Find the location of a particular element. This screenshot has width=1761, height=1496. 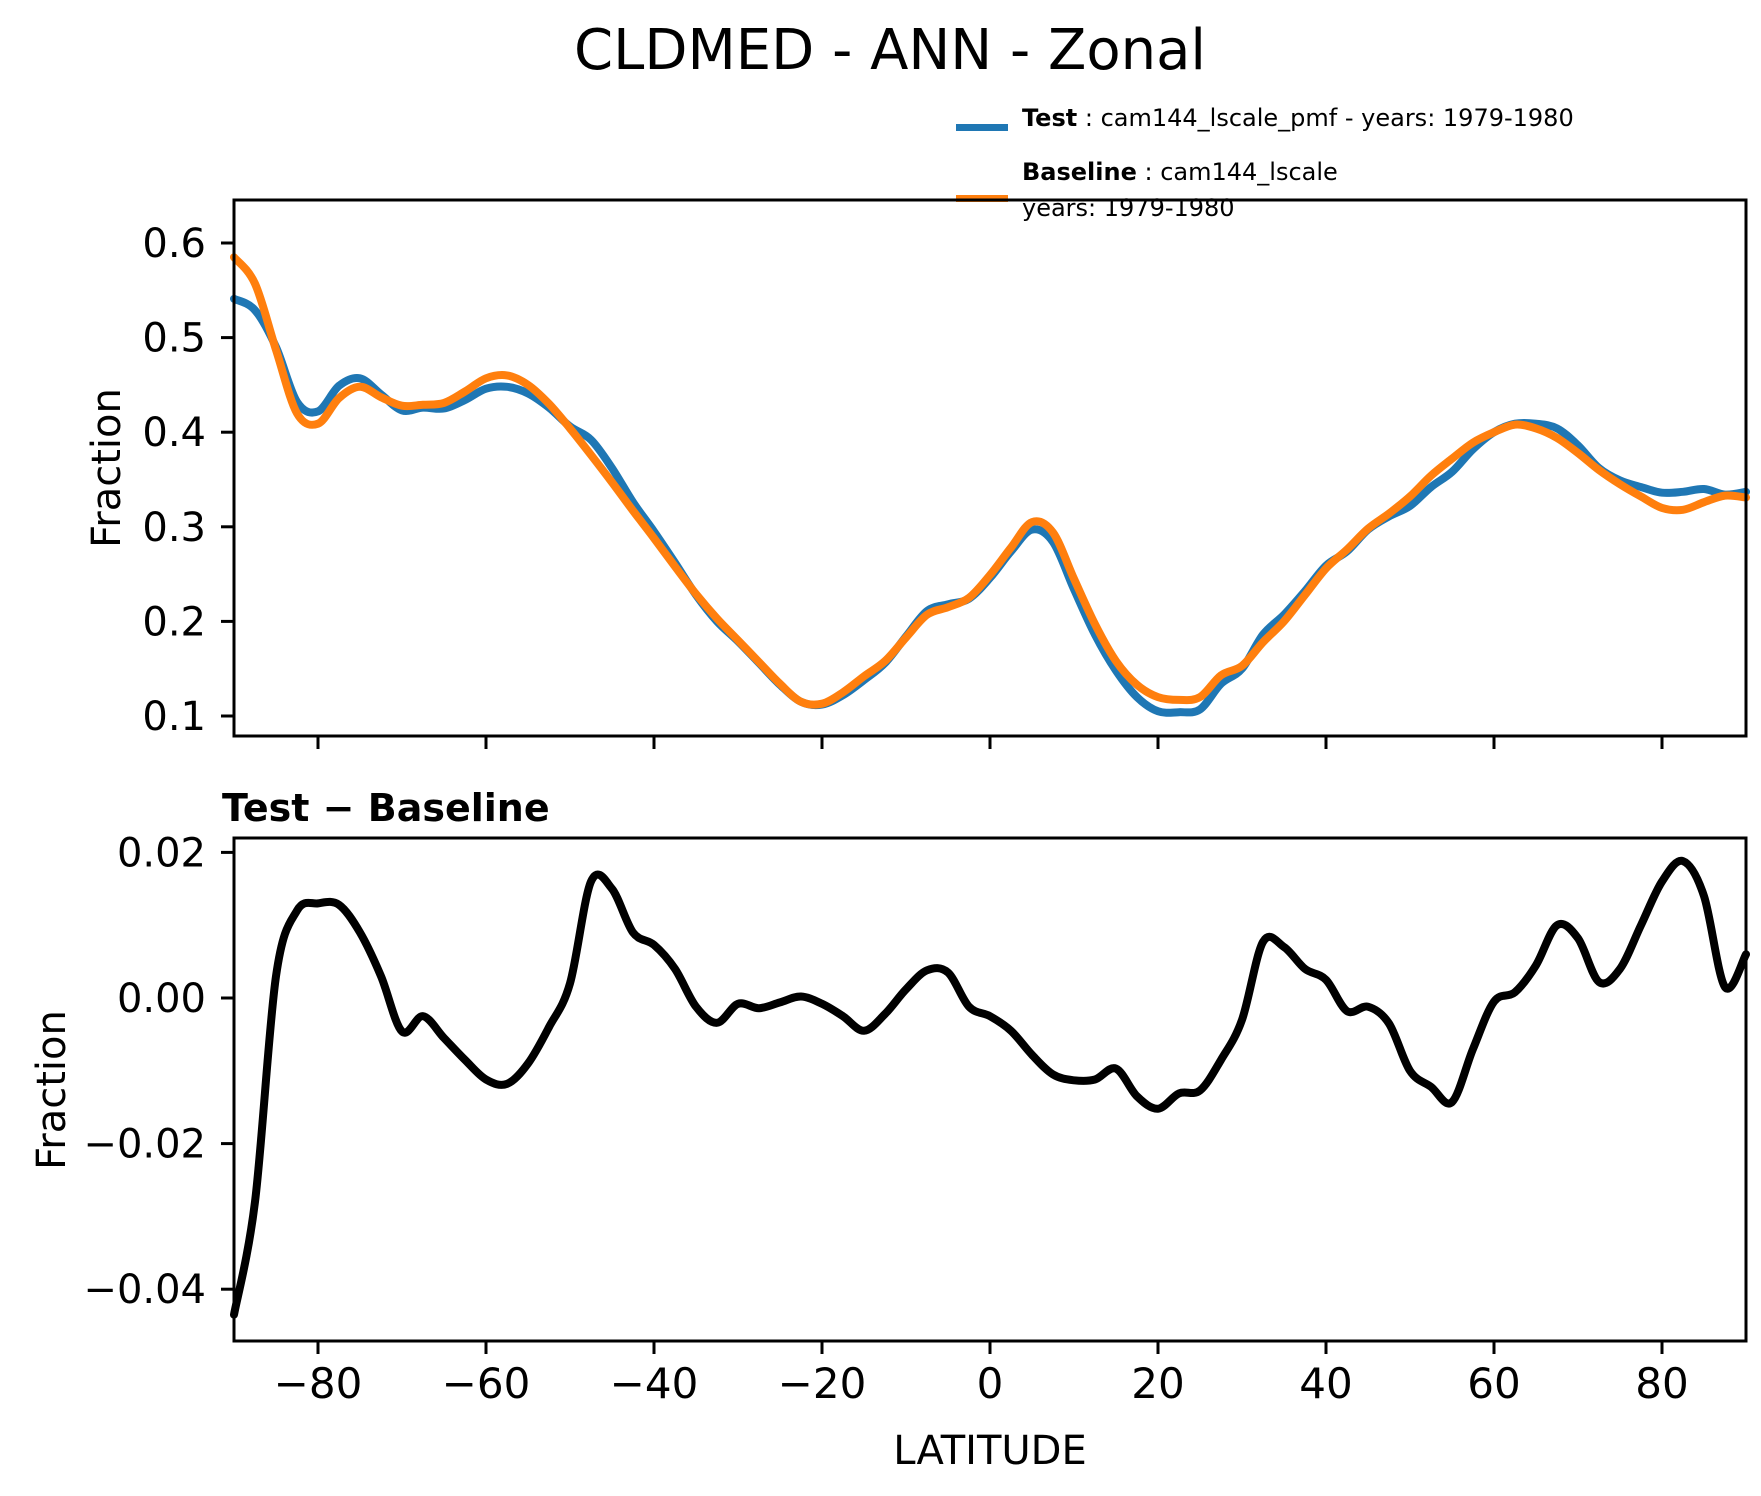

legend-baseline-label: Baseline is located at coordinates (1079, 172).